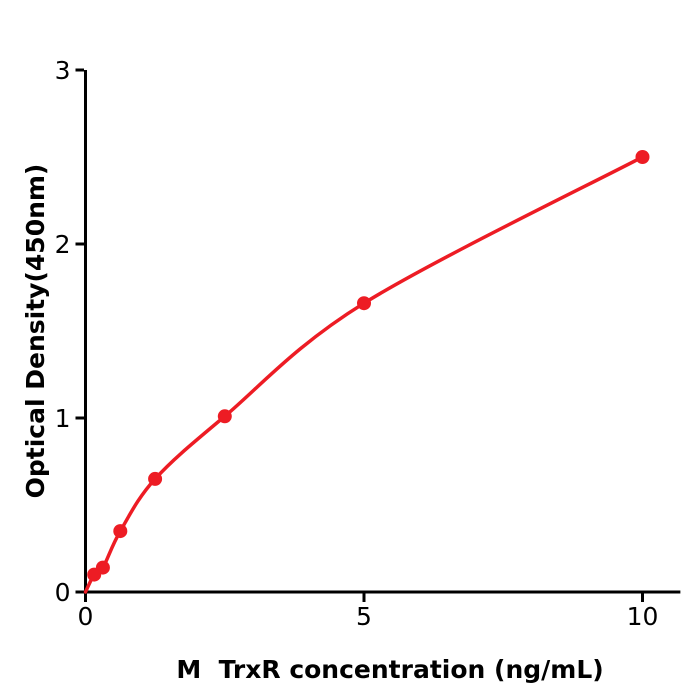 Image resolution: width=700 pixels, height=700 pixels. What do you see at coordinates (63, 244) in the screenshot?
I see `y-tick-label: 2` at bounding box center [63, 244].